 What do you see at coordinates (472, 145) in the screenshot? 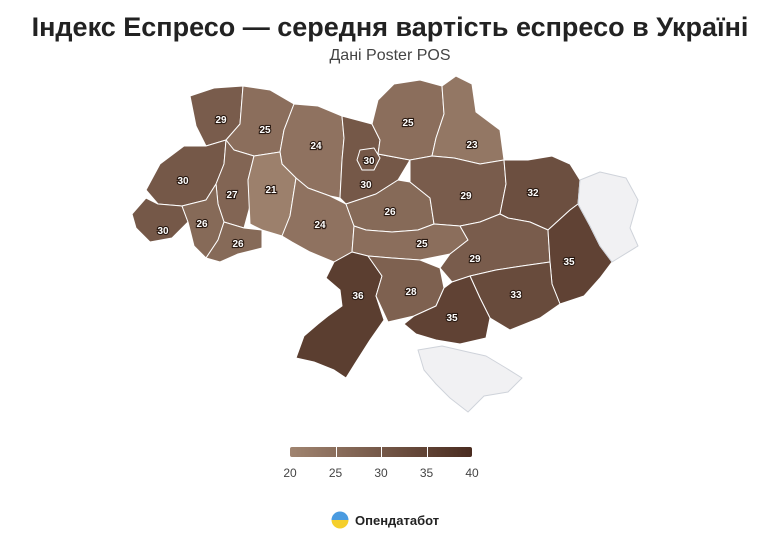
I see `region-value-label-sumy: 23` at bounding box center [472, 145].